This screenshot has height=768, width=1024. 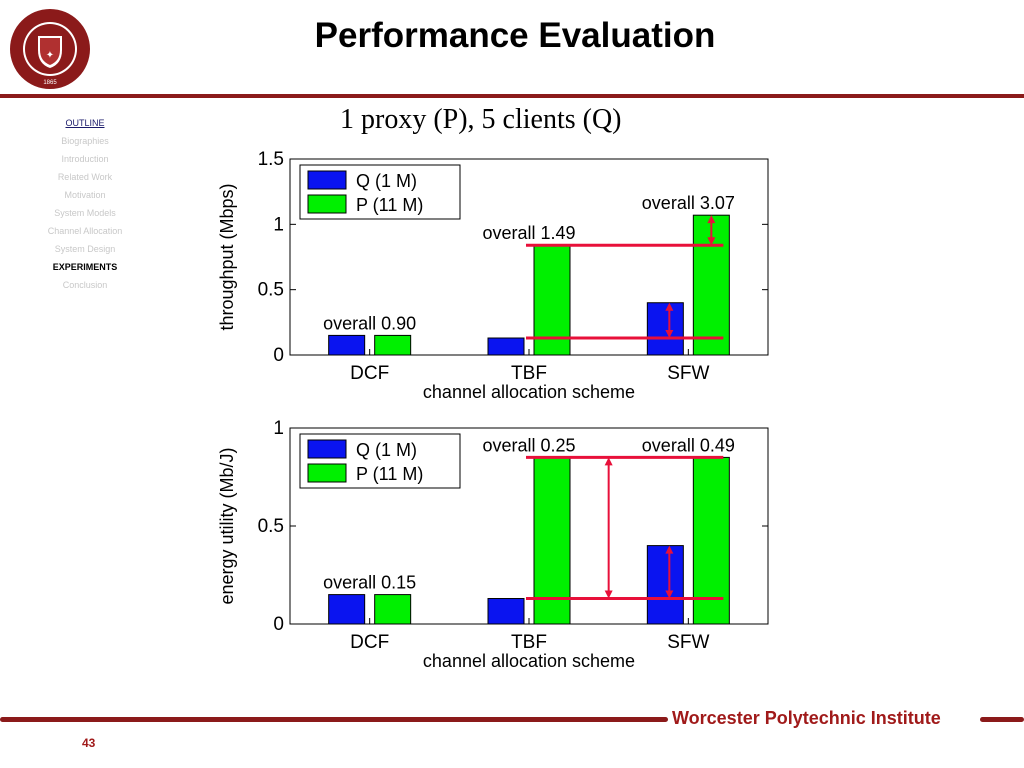 I want to click on overall-annotation: overall 3.07, so click(x=688, y=203).